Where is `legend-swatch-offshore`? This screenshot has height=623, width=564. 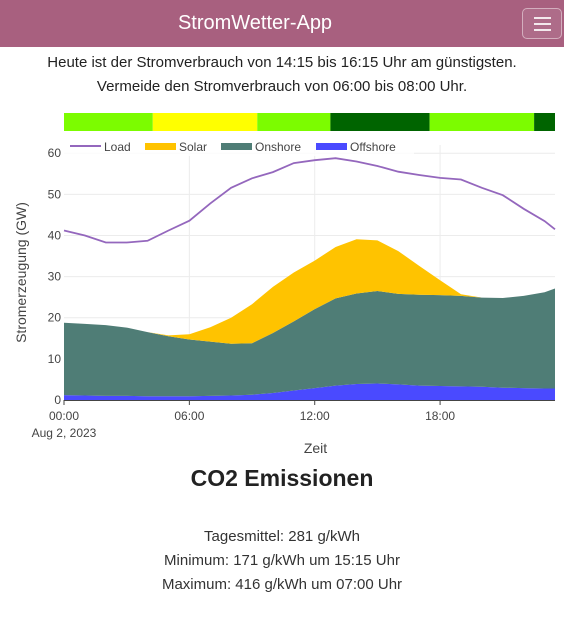
legend-swatch-offshore is located at coordinates (331, 146).